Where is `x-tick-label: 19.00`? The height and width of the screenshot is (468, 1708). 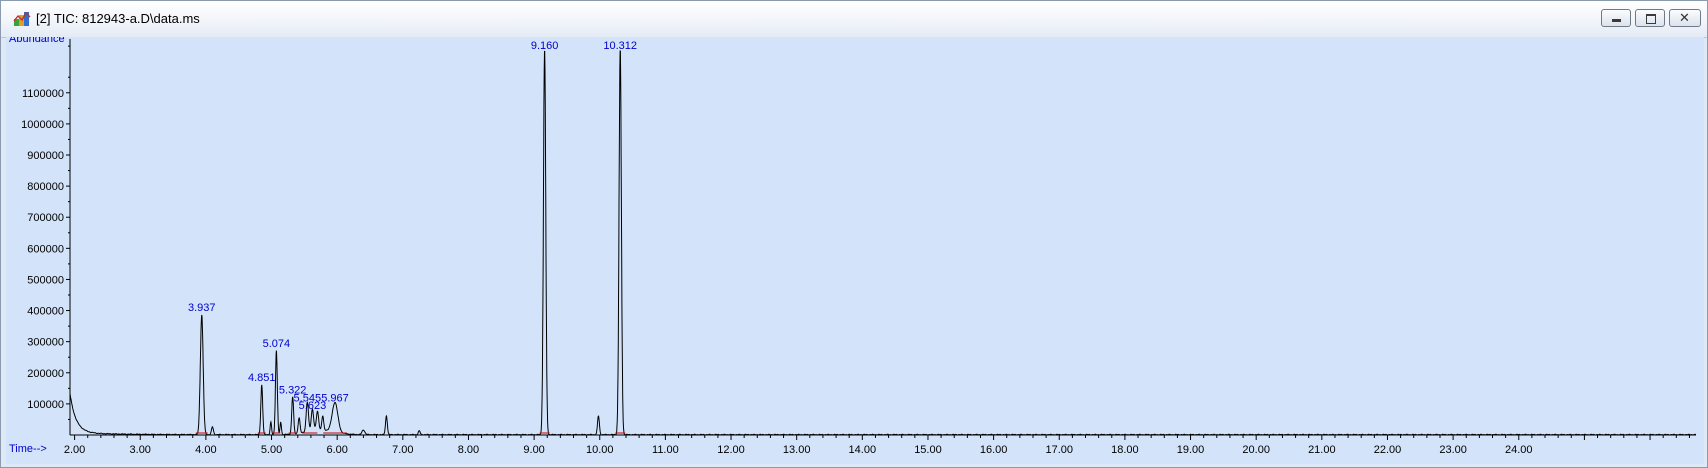 x-tick-label: 19.00 is located at coordinates (1191, 450).